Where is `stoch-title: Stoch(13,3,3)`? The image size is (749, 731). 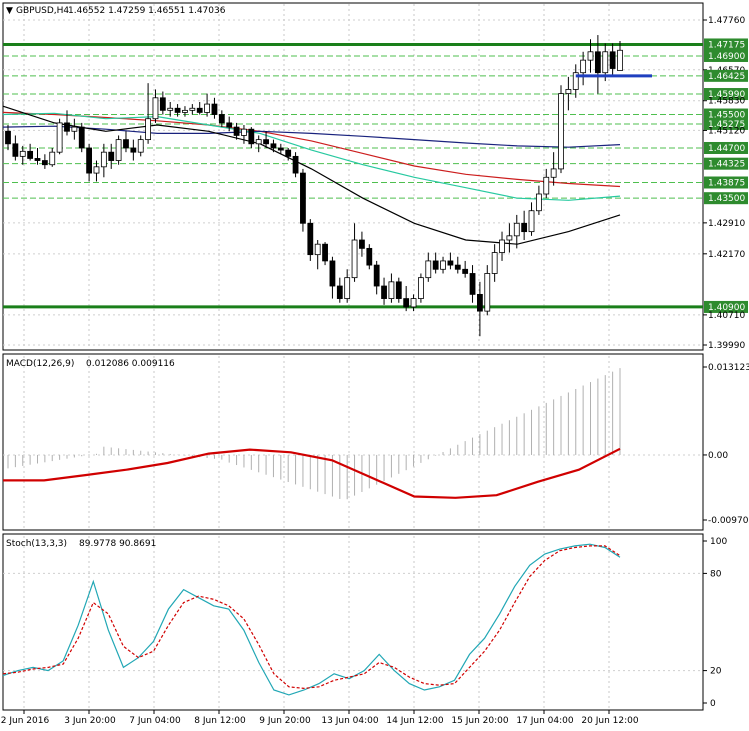
stoch-title: Stoch(13,3,3) is located at coordinates (36, 544).